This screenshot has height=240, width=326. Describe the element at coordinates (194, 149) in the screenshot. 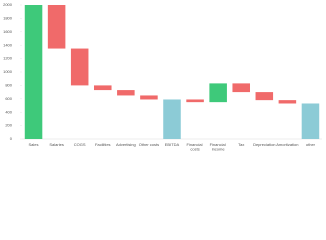

I see `label-line: costs` at that location.